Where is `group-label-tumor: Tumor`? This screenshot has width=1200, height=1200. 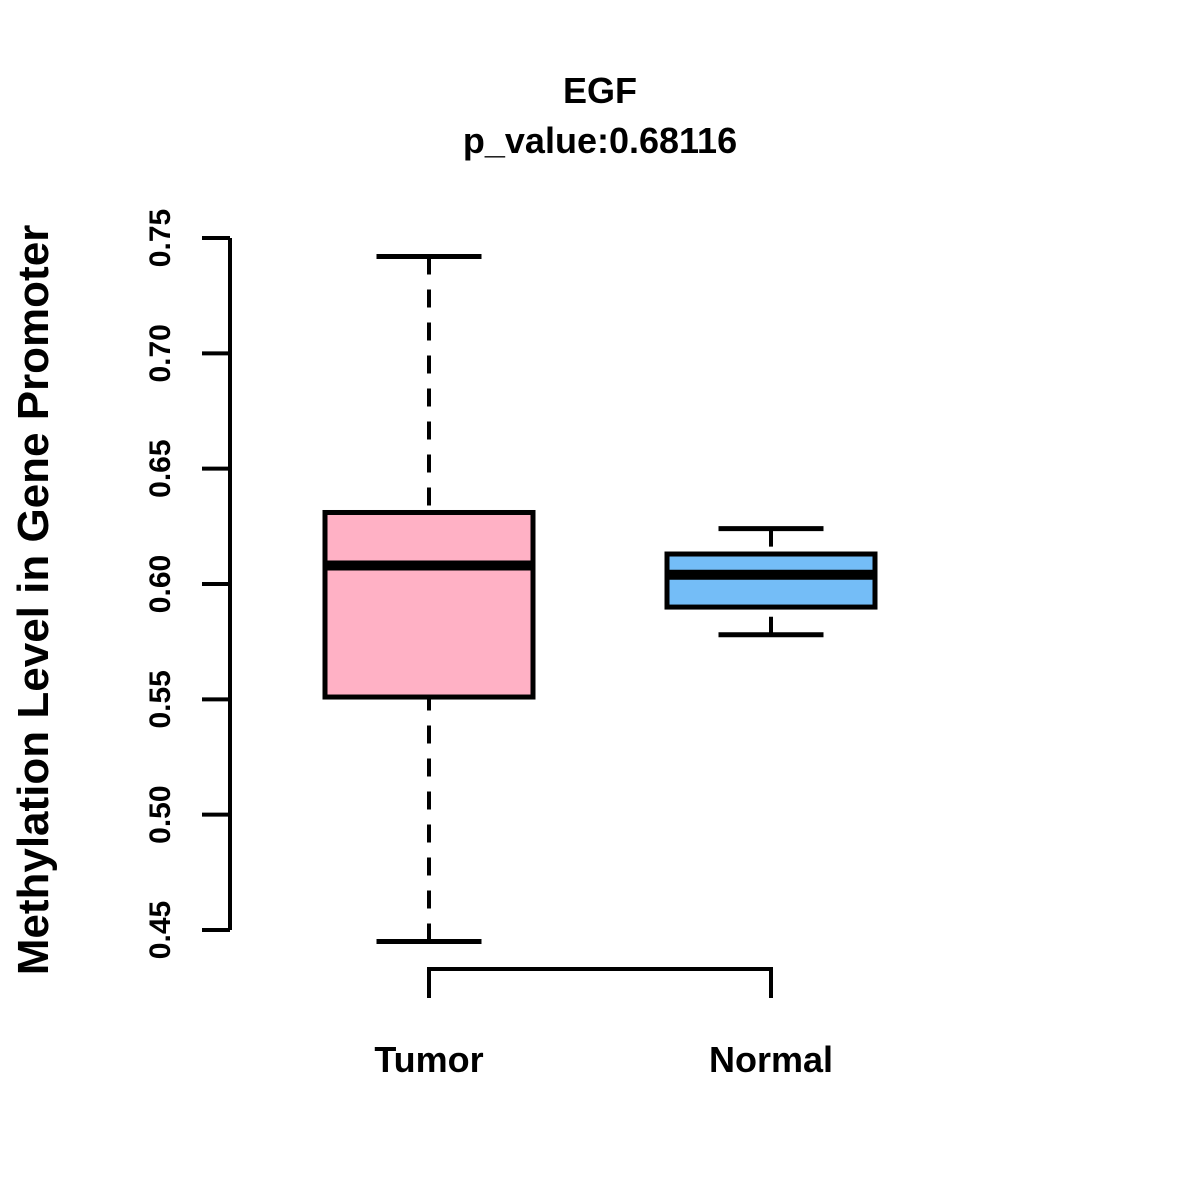
group-label-tumor: Tumor is located at coordinates (428, 1059).